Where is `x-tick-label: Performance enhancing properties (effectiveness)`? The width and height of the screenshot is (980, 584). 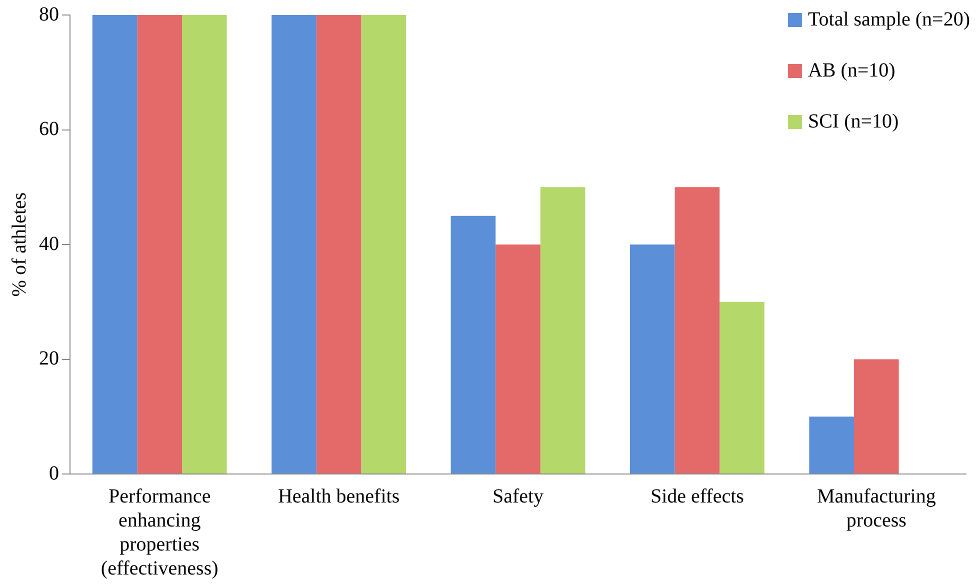
x-tick-label: Performance enhancing properties (effectiveness) is located at coordinates (159, 532).